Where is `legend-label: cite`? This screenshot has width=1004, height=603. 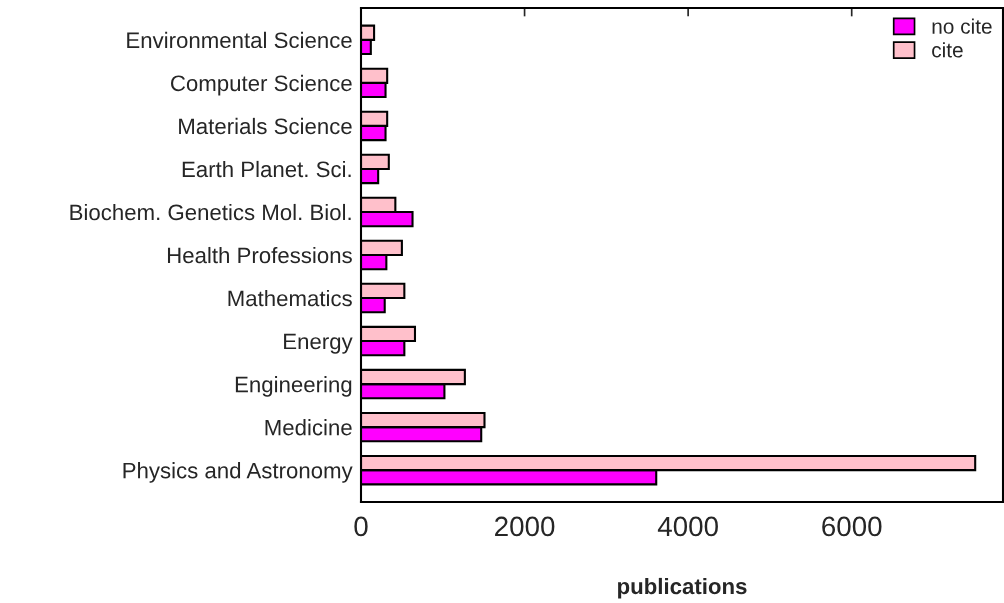
legend-label: cite is located at coordinates (947, 50).